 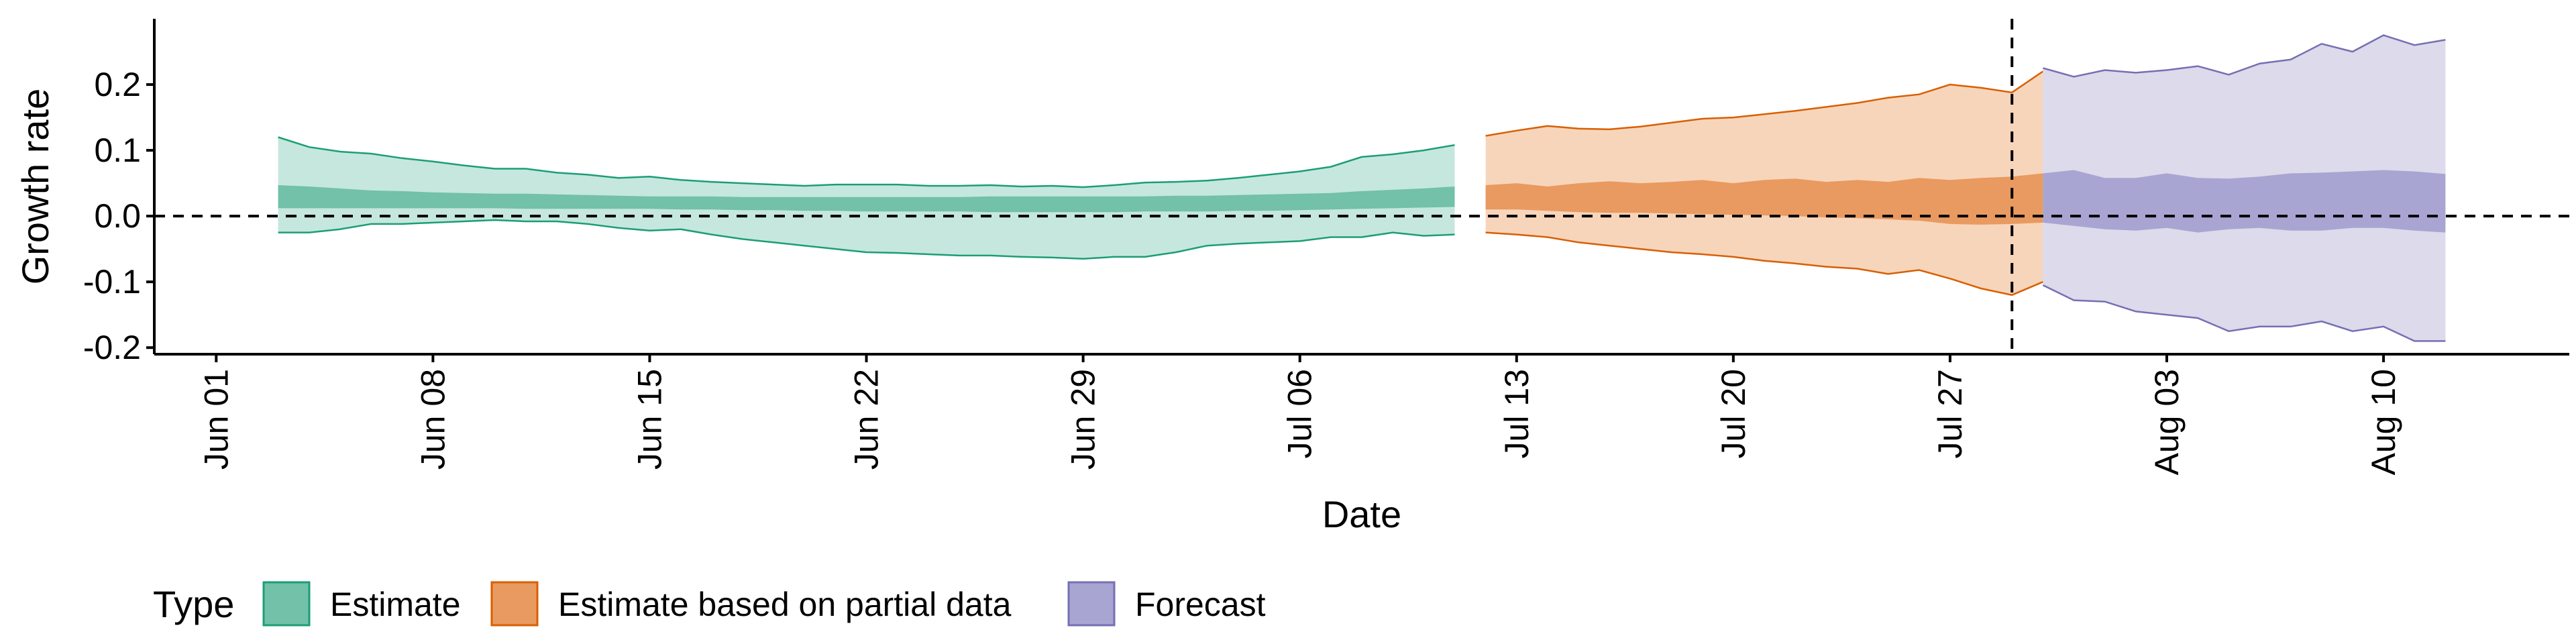 I want to click on x-axis-title: Date, so click(x=1361, y=514).